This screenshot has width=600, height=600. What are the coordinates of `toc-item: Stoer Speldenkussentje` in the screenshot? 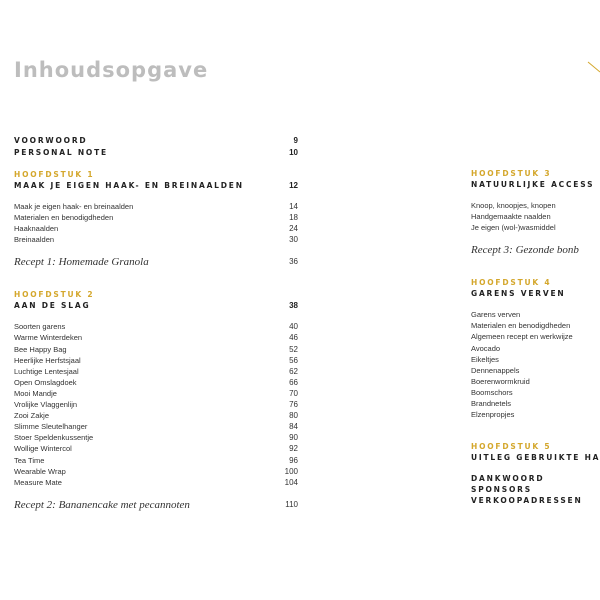 It's located at (54, 438).